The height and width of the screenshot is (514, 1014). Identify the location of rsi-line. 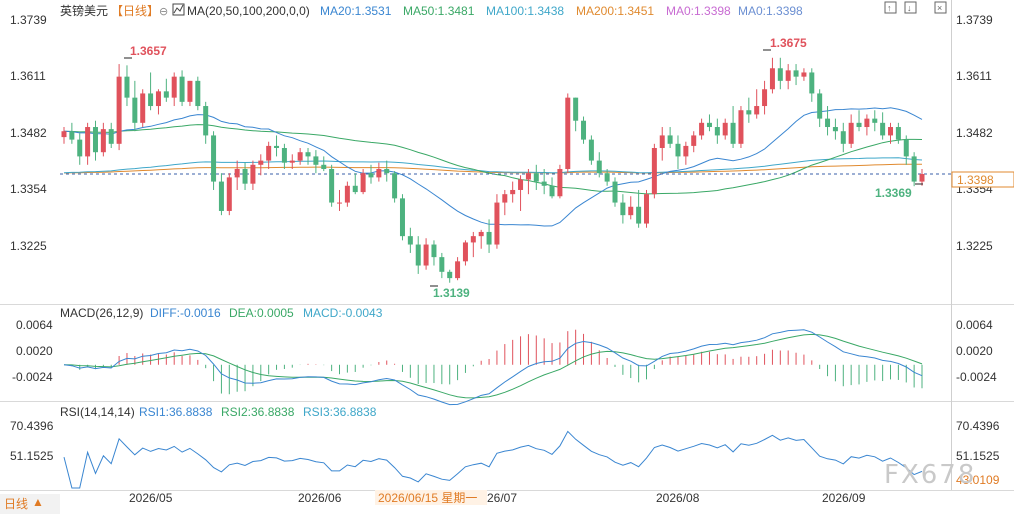
(493, 459).